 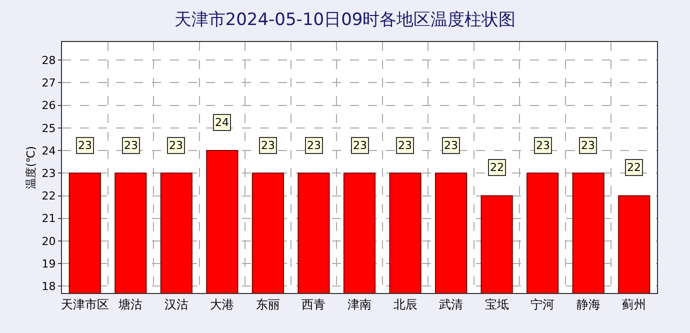 I want to click on y-tick-label: 24, so click(x=49, y=151).